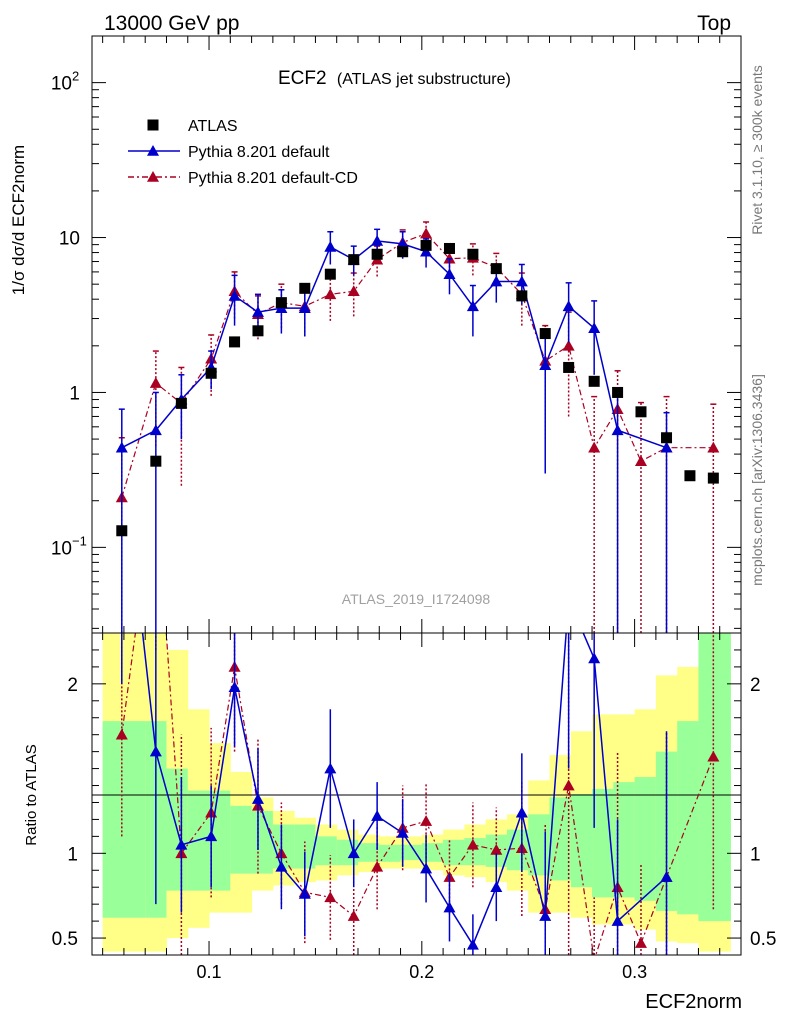  I want to click on mcplots-label: mcplots.cern.ch [arXiv:1306.3436], so click(757, 480).